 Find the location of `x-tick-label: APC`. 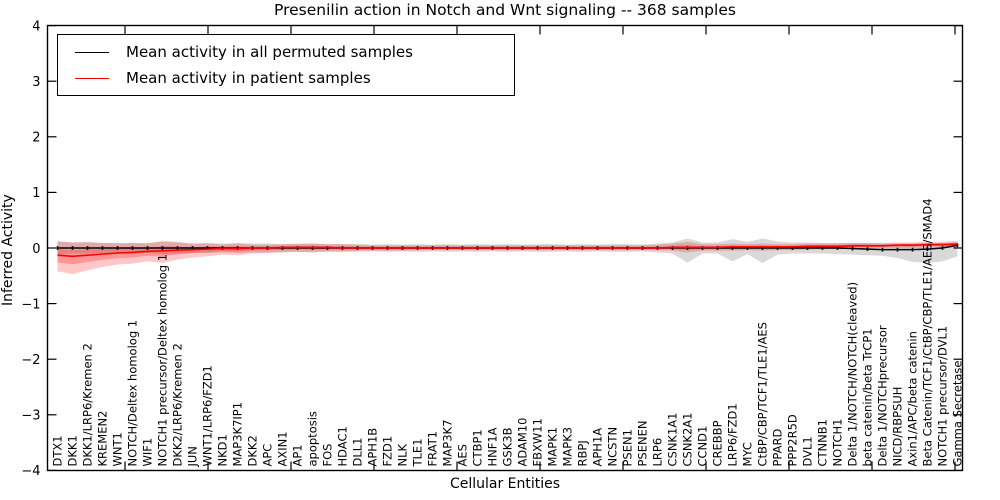

x-tick-label: APC is located at coordinates (268, 455).